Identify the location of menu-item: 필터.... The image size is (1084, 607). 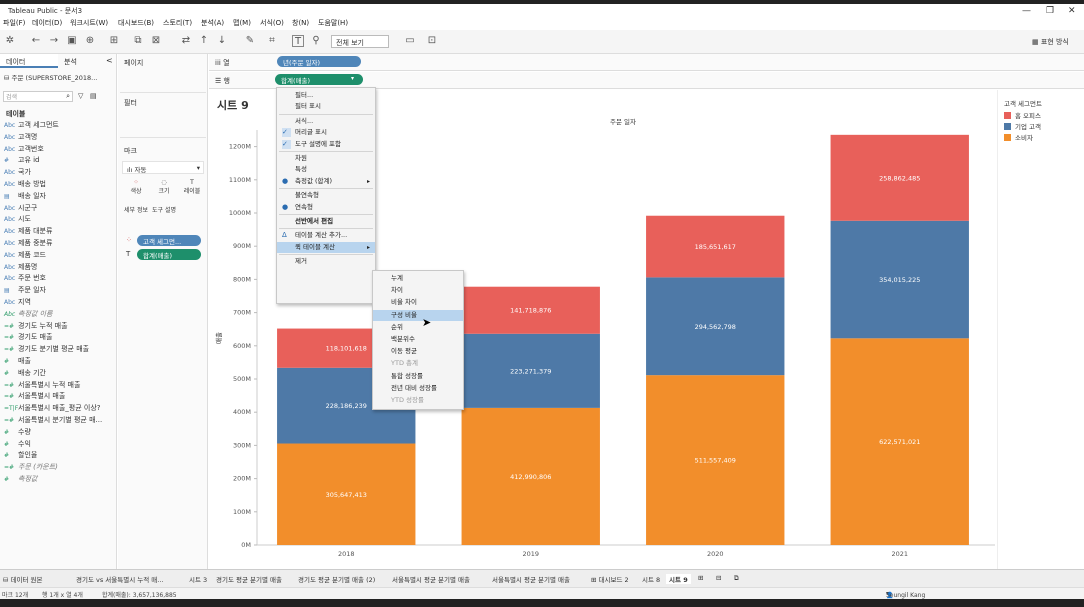
(326, 95).